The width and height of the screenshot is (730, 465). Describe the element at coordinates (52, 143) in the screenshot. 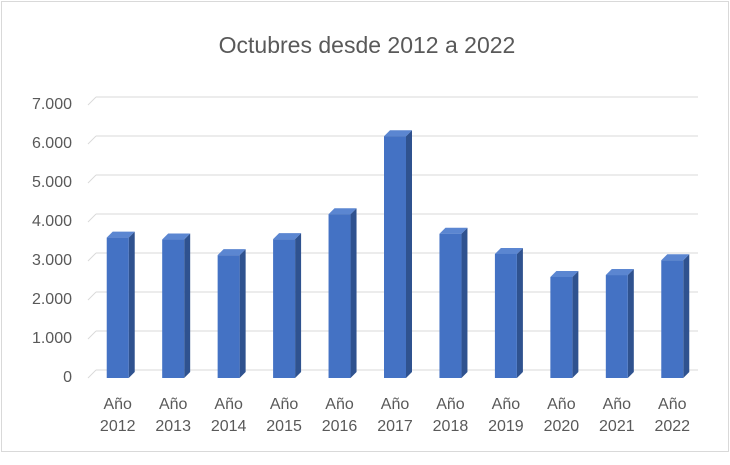

I see `y-tick-label: 6.000` at that location.